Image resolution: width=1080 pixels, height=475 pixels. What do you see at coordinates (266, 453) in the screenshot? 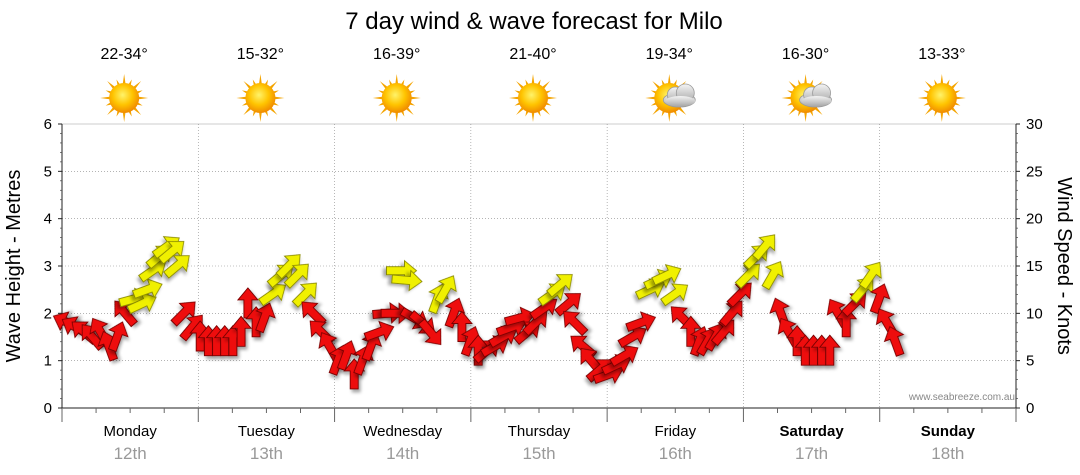
I see `day-date: 13th` at bounding box center [266, 453].